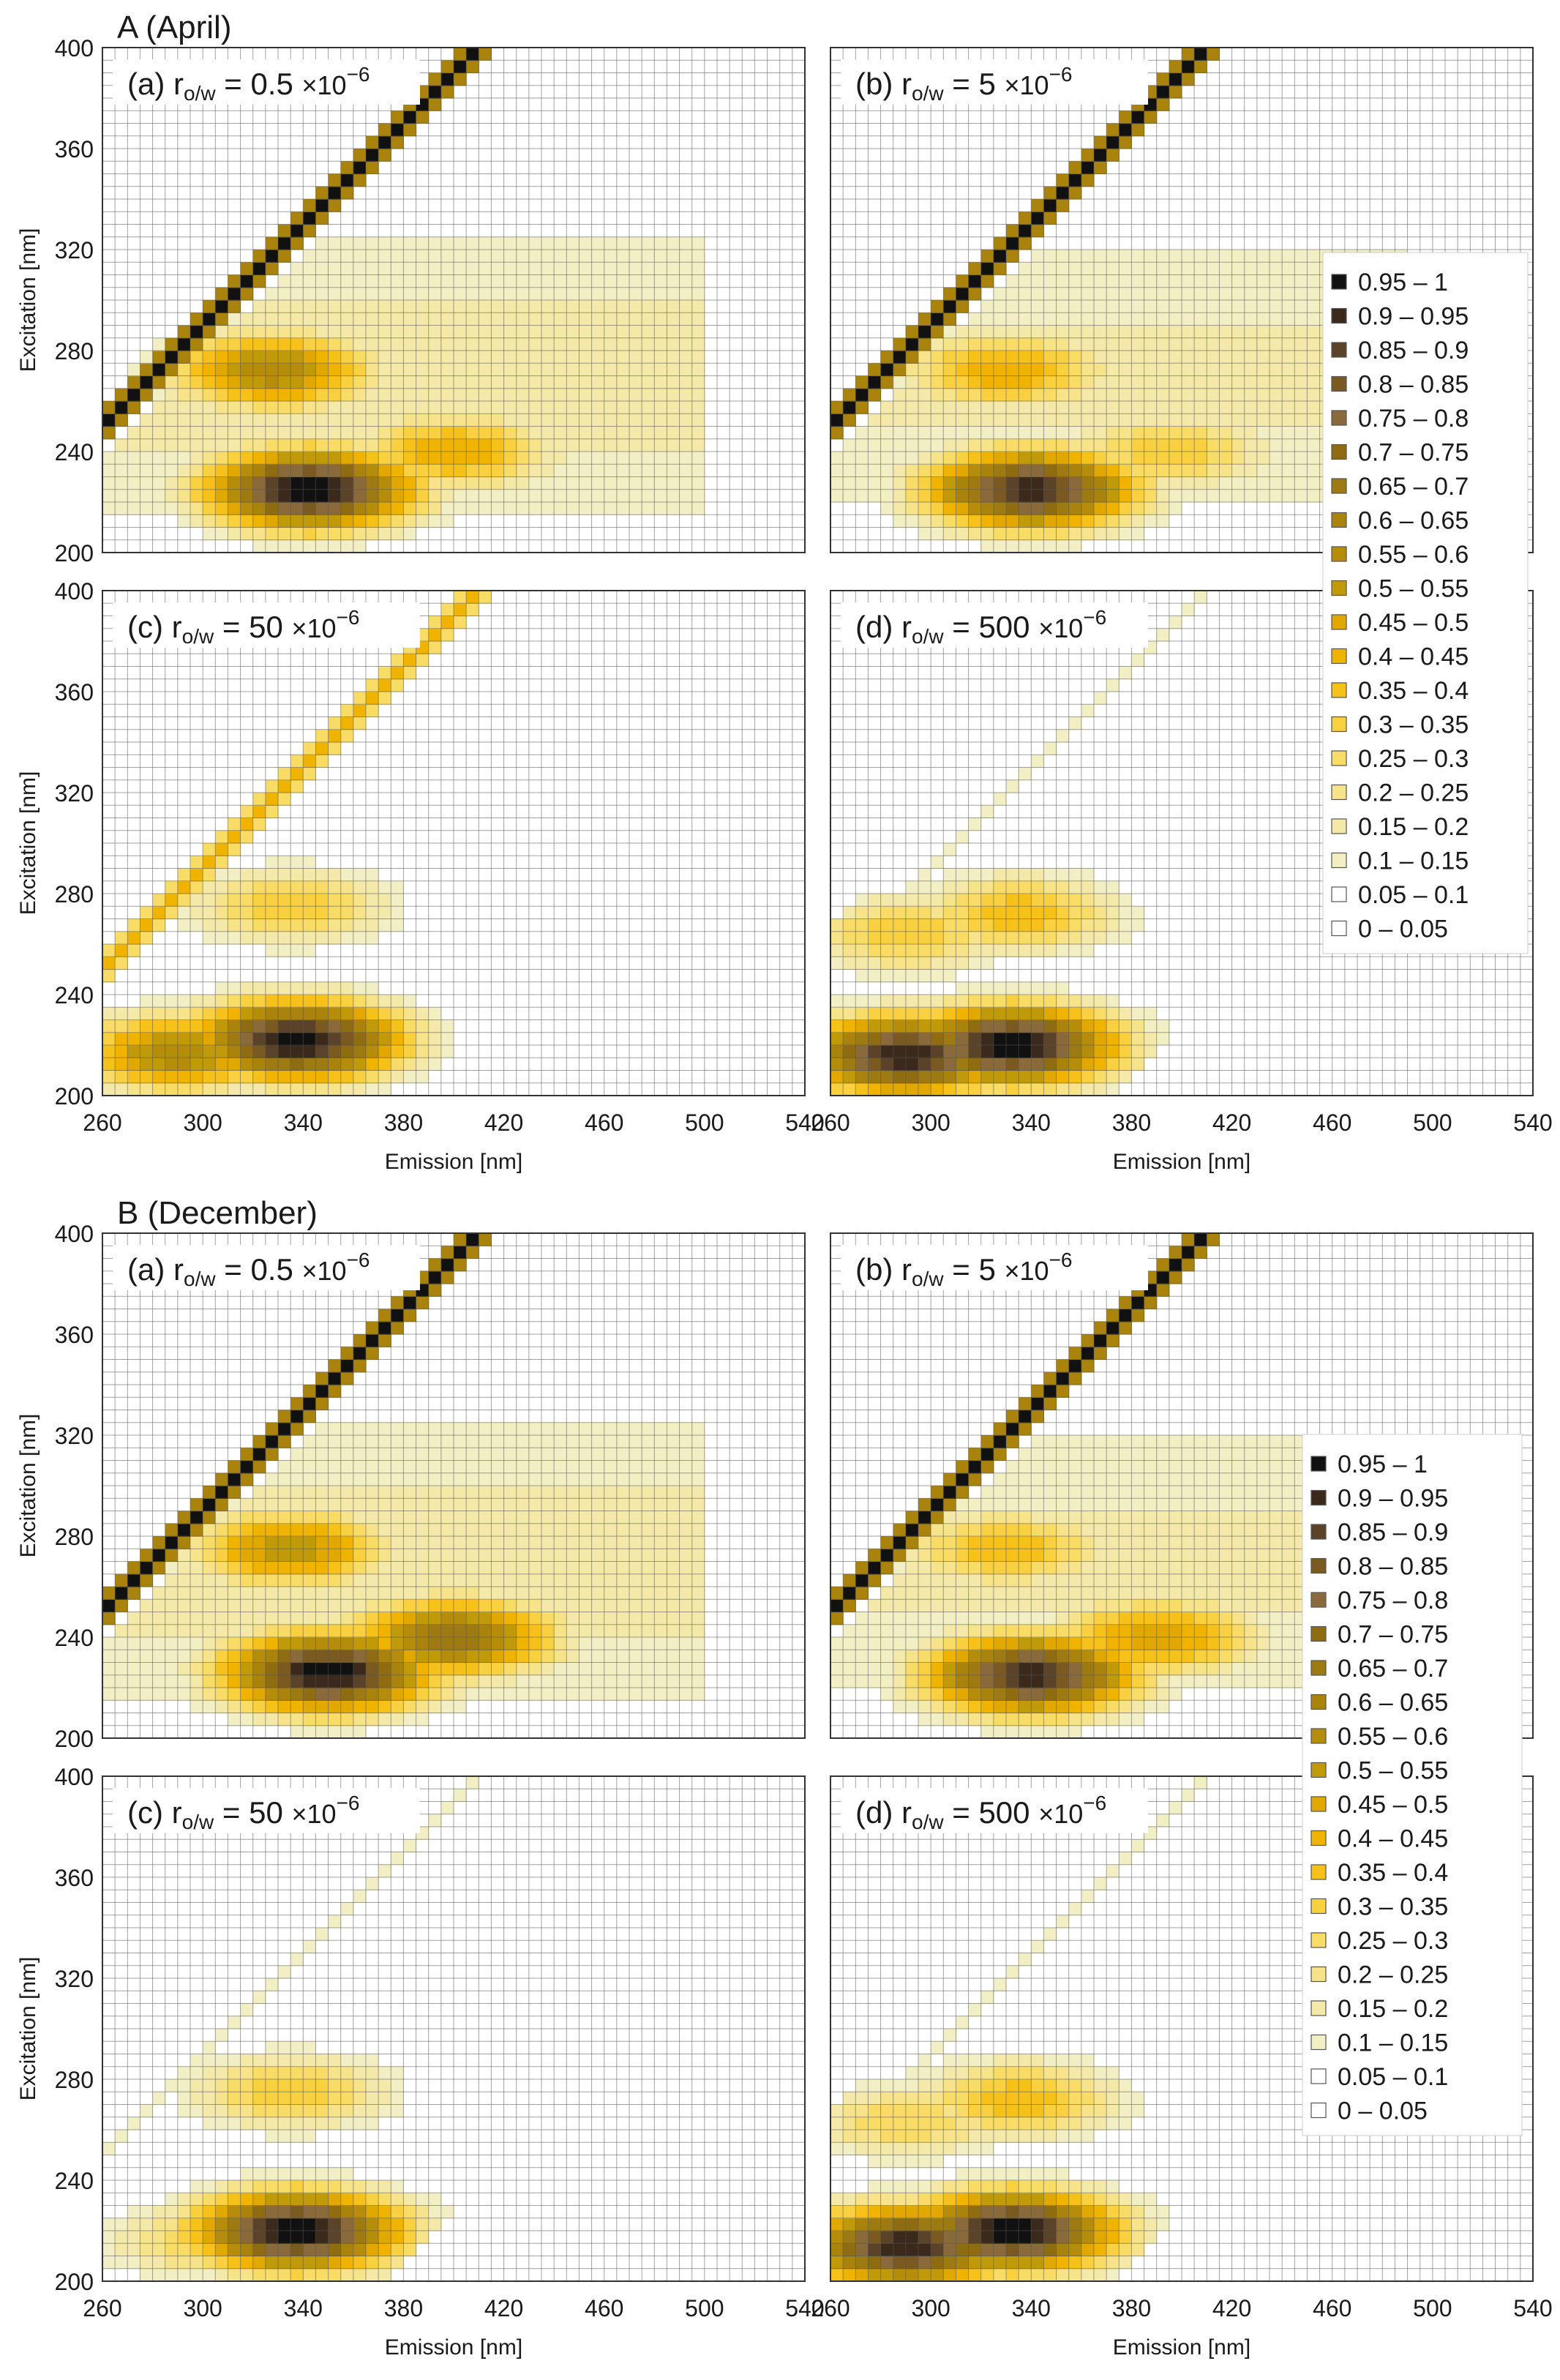  What do you see at coordinates (1425, 603) in the screenshot?
I see `legend-box` at bounding box center [1425, 603].